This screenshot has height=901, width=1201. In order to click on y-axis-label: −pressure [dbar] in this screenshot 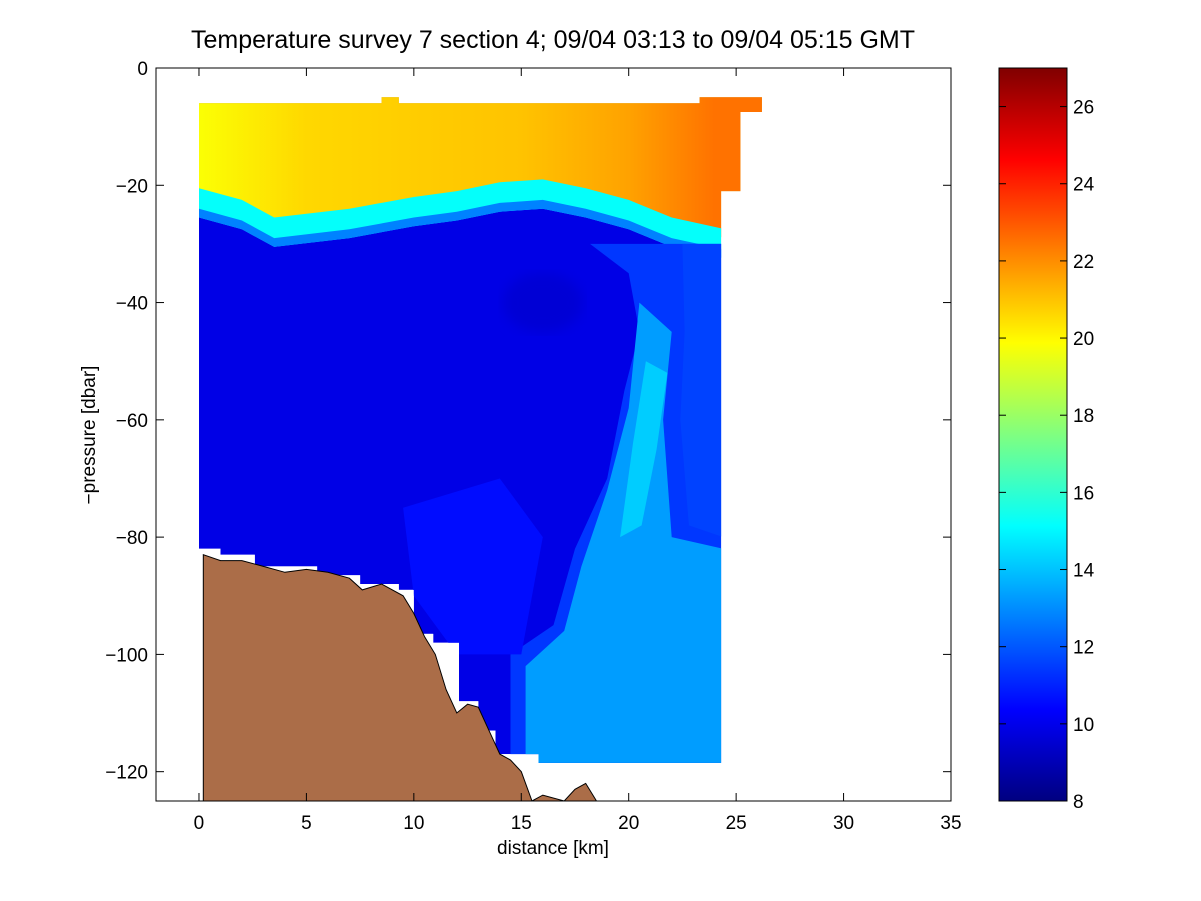, I will do `click(89, 435)`.